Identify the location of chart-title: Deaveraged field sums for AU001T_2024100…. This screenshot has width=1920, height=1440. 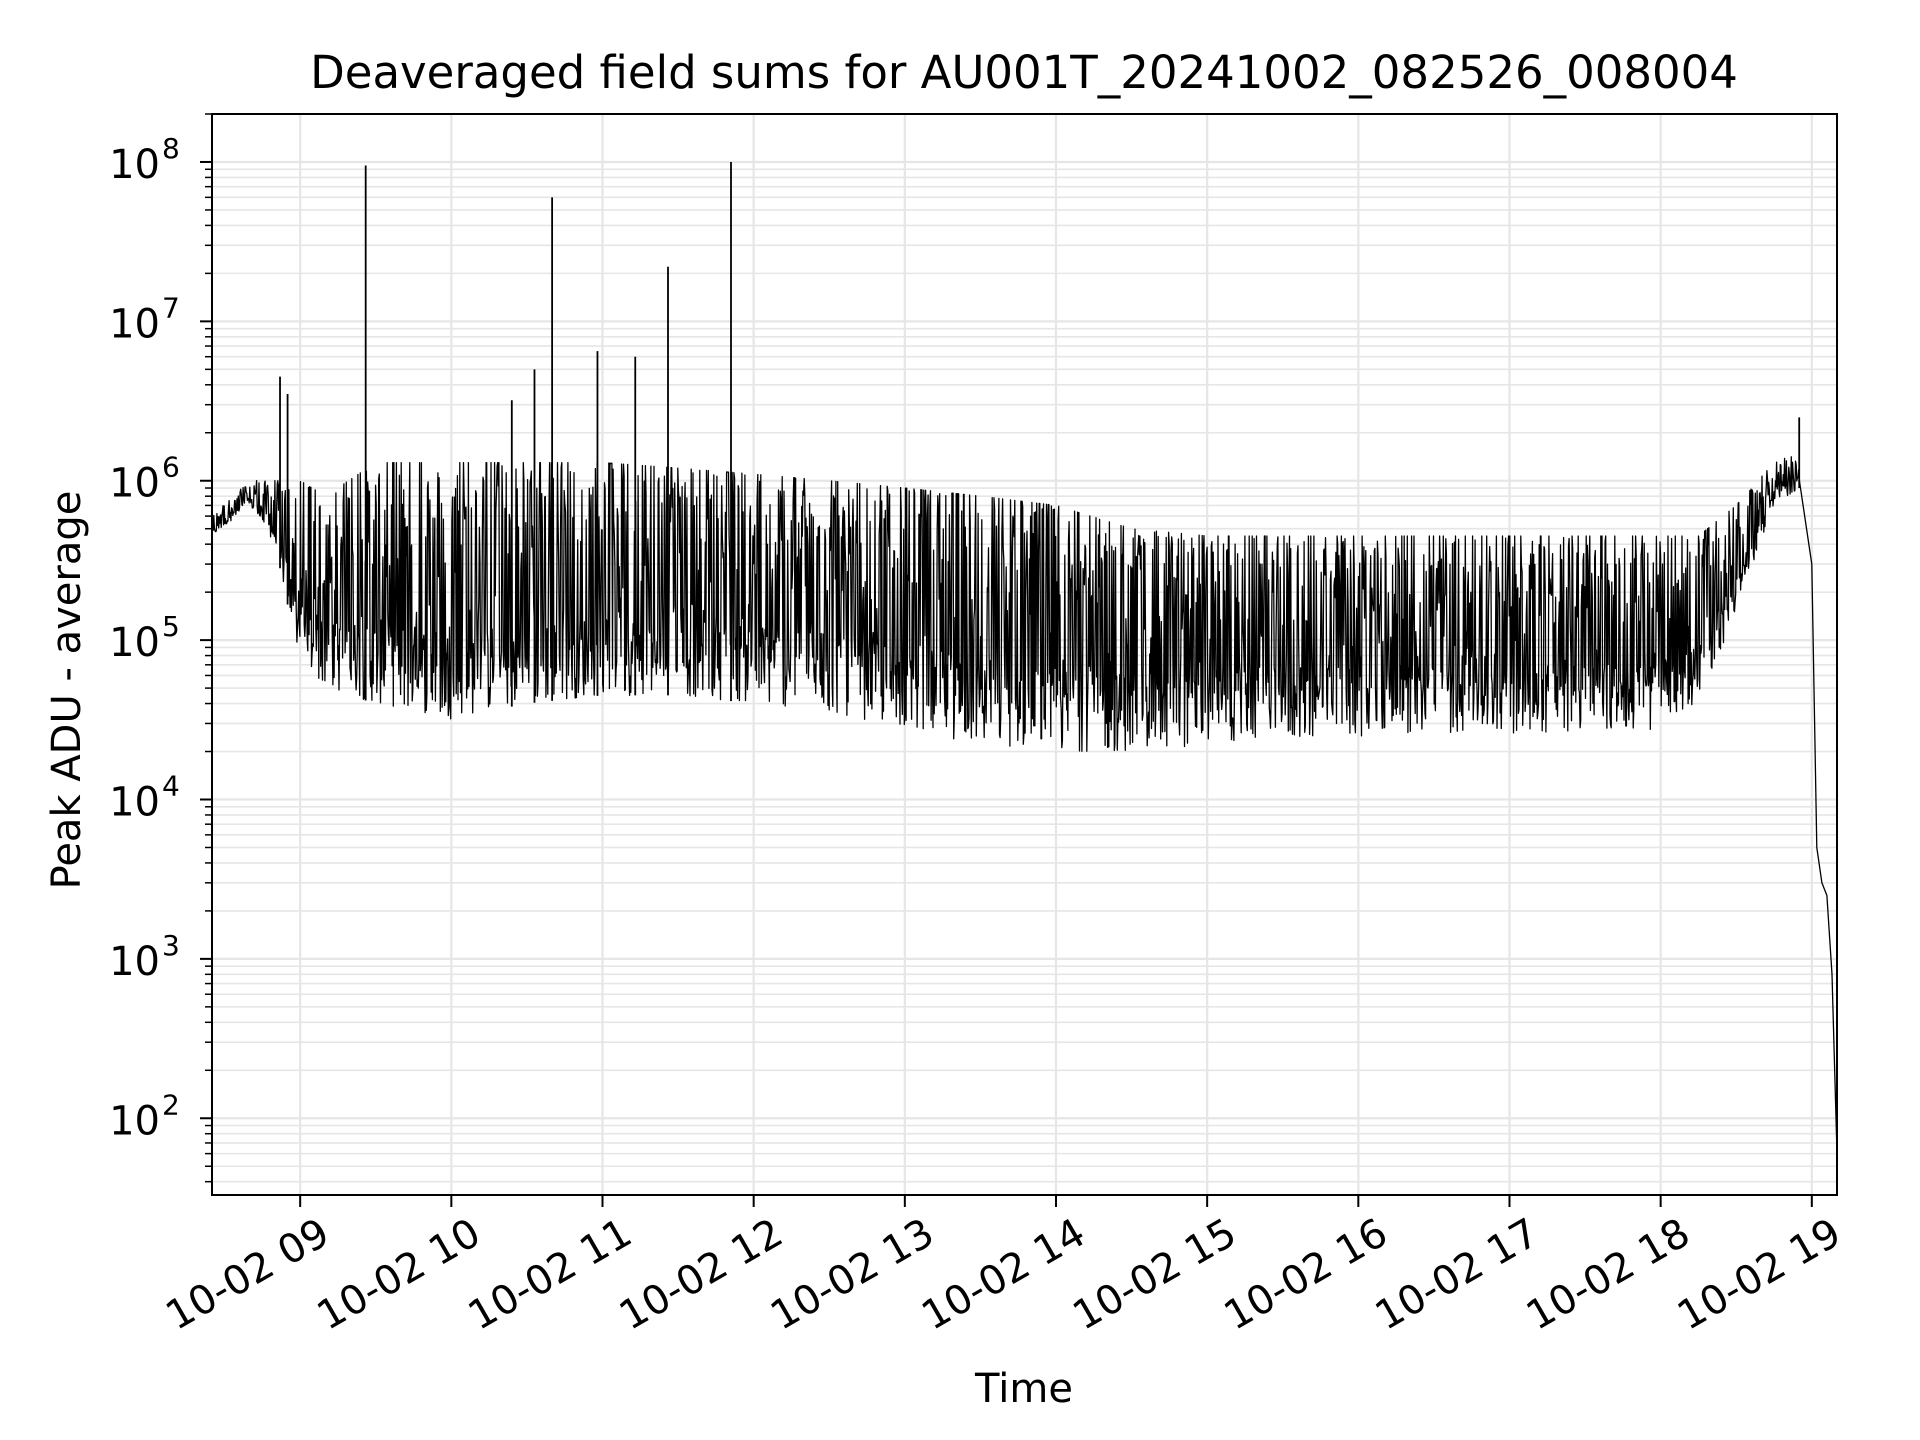
(1024, 72).